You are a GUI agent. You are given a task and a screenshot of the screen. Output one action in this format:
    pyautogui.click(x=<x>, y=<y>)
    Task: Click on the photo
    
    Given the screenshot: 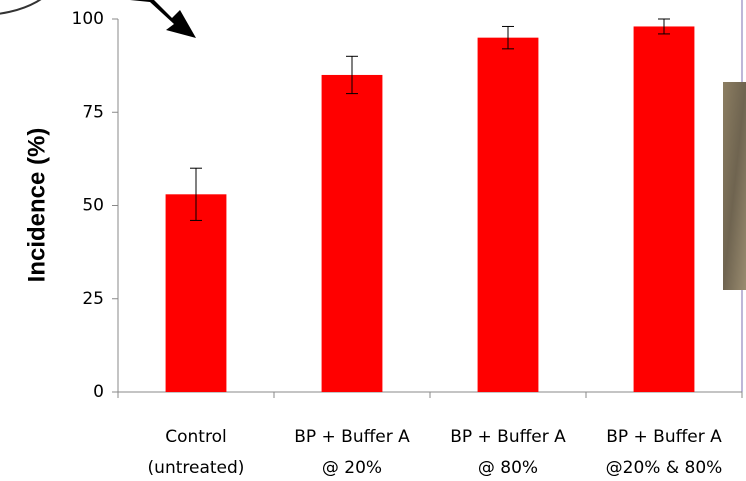 What is the action you would take?
    pyautogui.click(x=734, y=186)
    